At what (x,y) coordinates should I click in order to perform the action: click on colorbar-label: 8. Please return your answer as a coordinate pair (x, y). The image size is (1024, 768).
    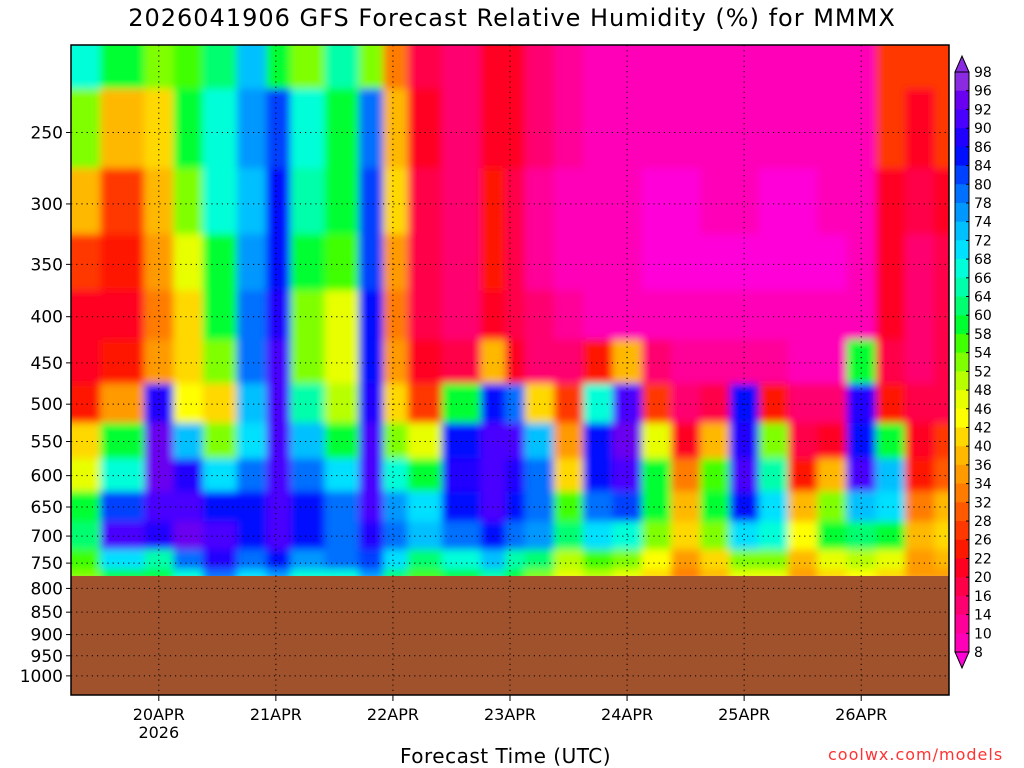
    Looking at the image, I should click on (978, 653).